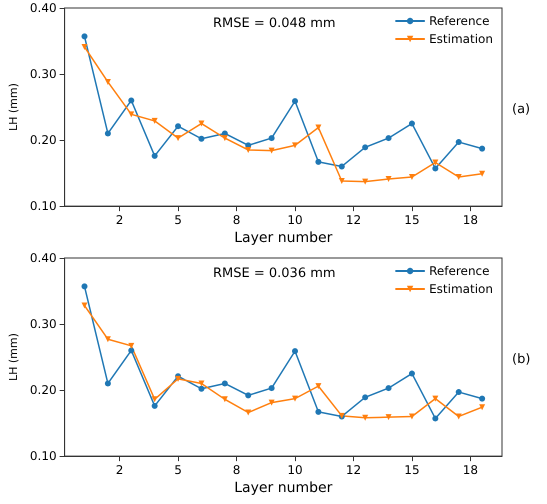 The width and height of the screenshot is (547, 504). Describe the element at coordinates (274, 23) in the screenshot. I see `annotation: RMSE = 0.048 mm` at that location.